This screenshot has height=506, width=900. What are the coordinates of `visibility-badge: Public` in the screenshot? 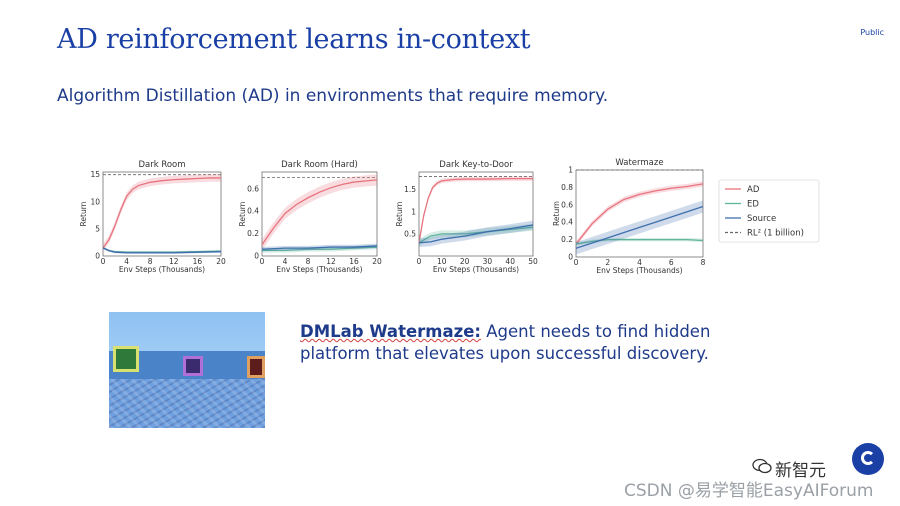 It's located at (872, 32).